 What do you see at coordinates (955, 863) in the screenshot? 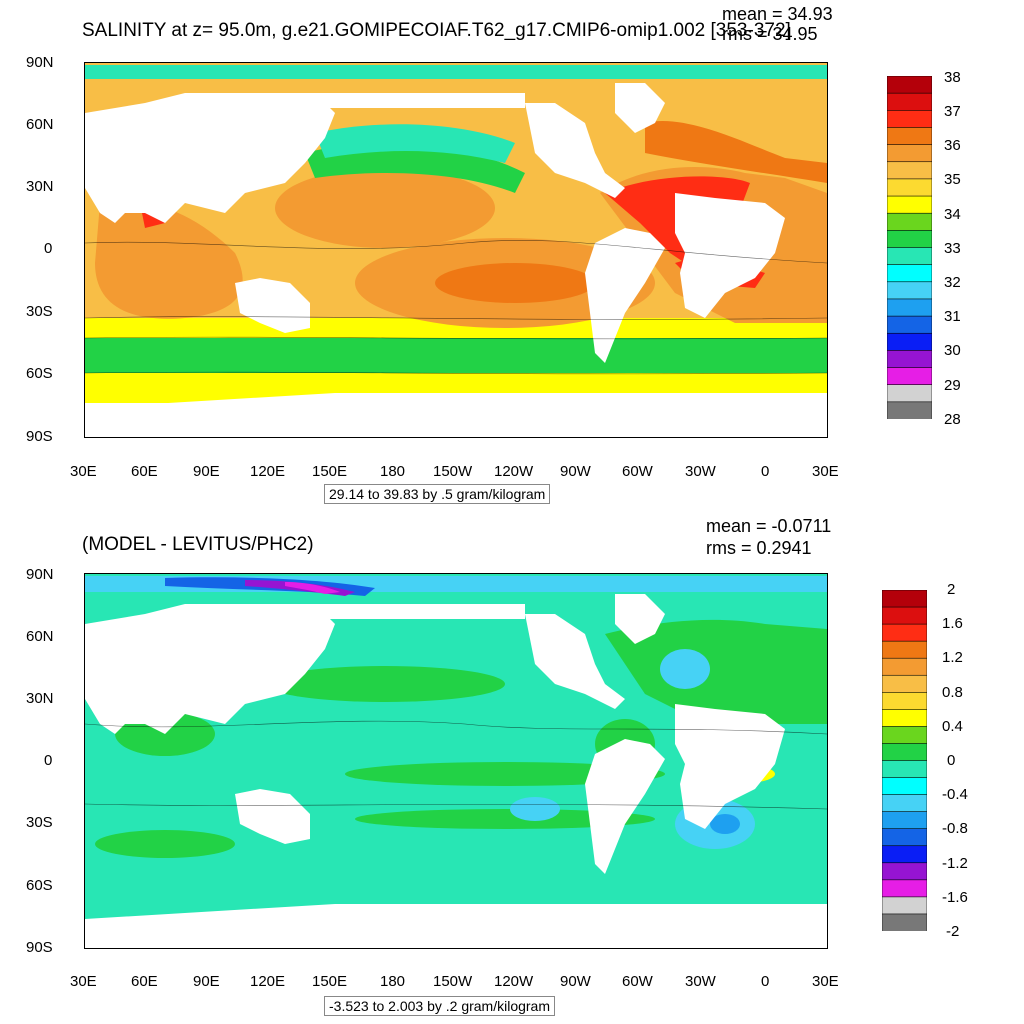
I see `colorbar-label: -1.2` at bounding box center [955, 863].